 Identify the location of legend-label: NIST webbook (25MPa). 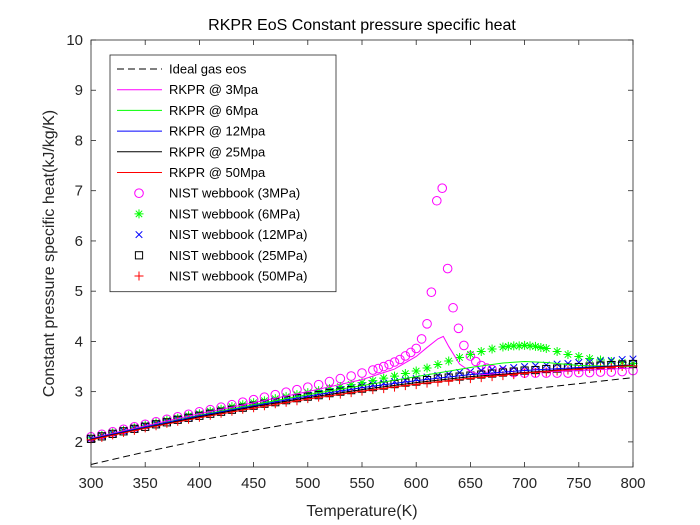
(238, 255).